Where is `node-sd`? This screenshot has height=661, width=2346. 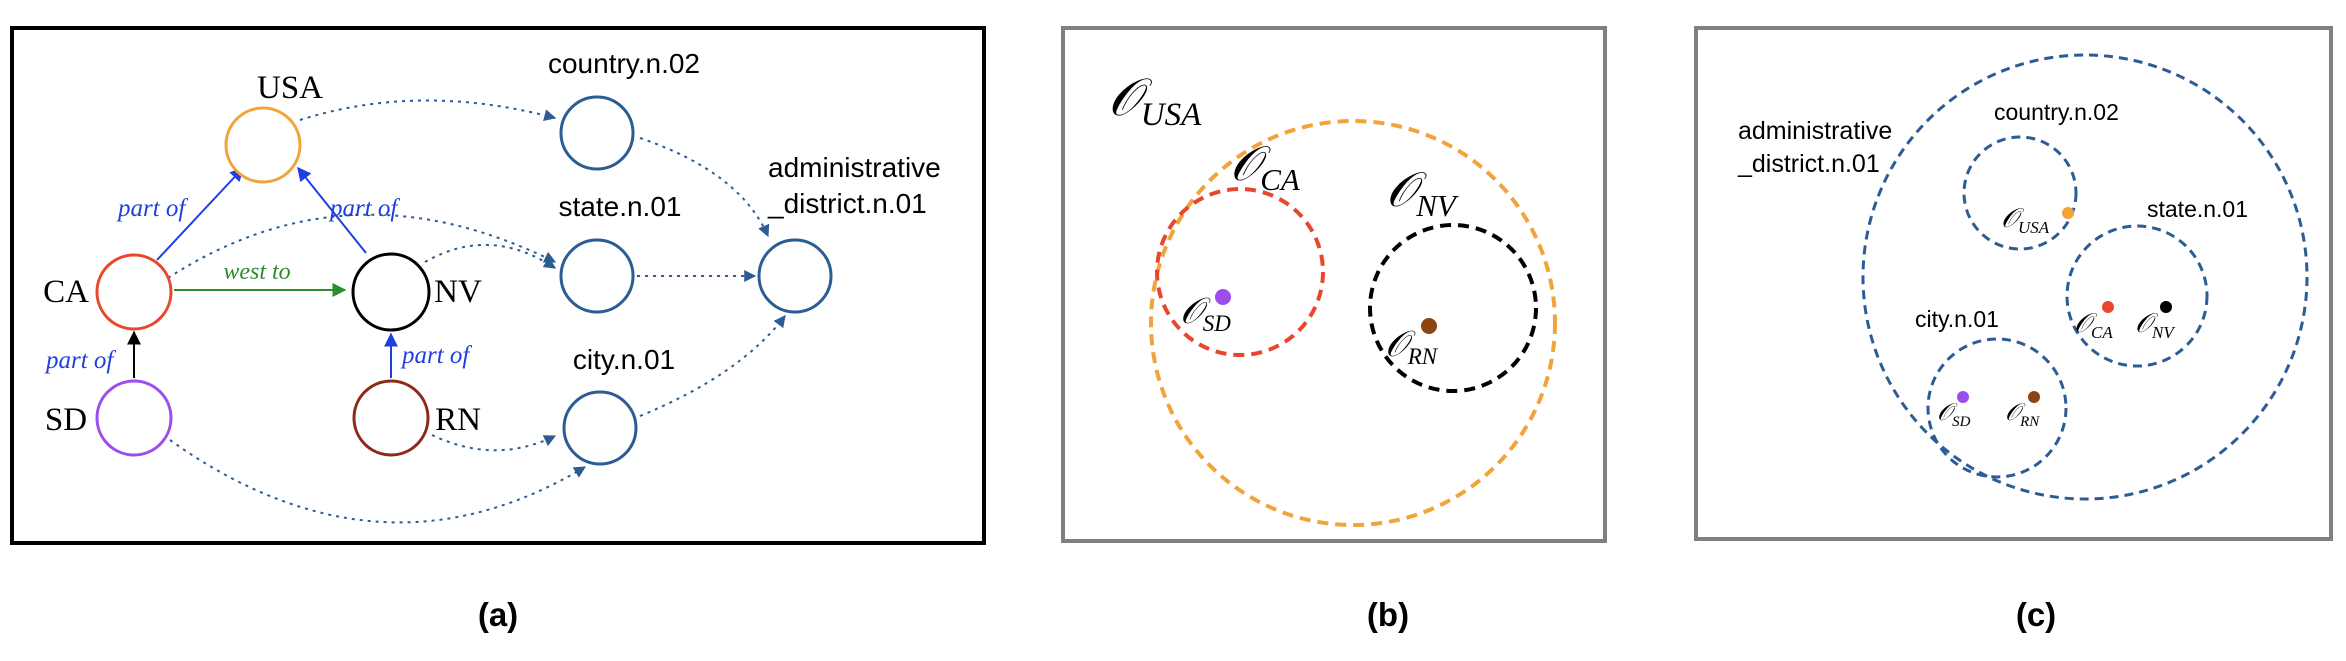 node-sd is located at coordinates (134, 418).